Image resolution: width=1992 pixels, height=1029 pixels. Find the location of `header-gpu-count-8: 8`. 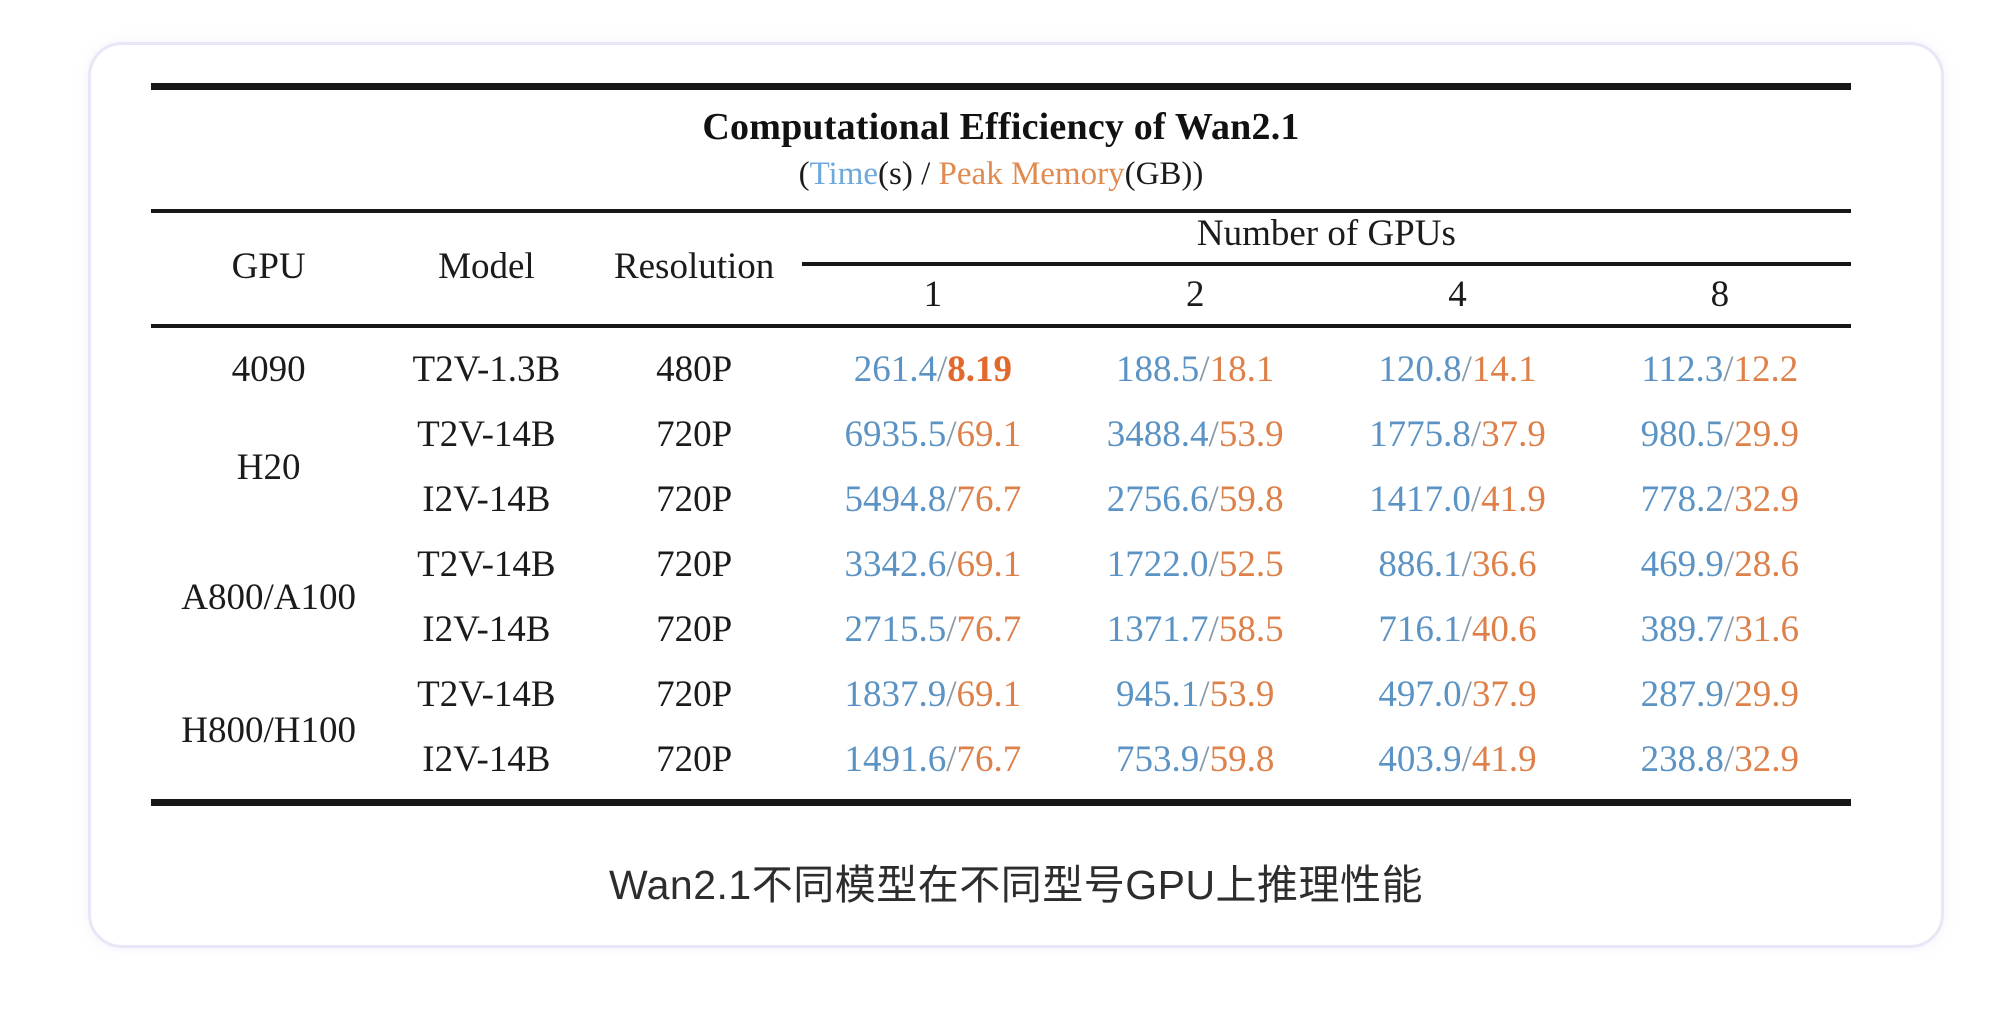

header-gpu-count-8: 8 is located at coordinates (1719, 294).